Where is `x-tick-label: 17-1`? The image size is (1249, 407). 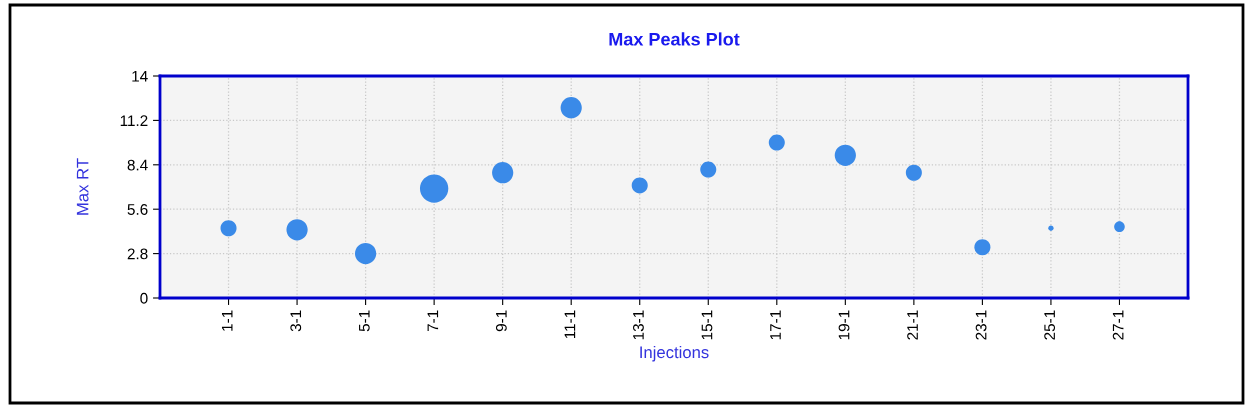 x-tick-label: 17-1 is located at coordinates (775, 325).